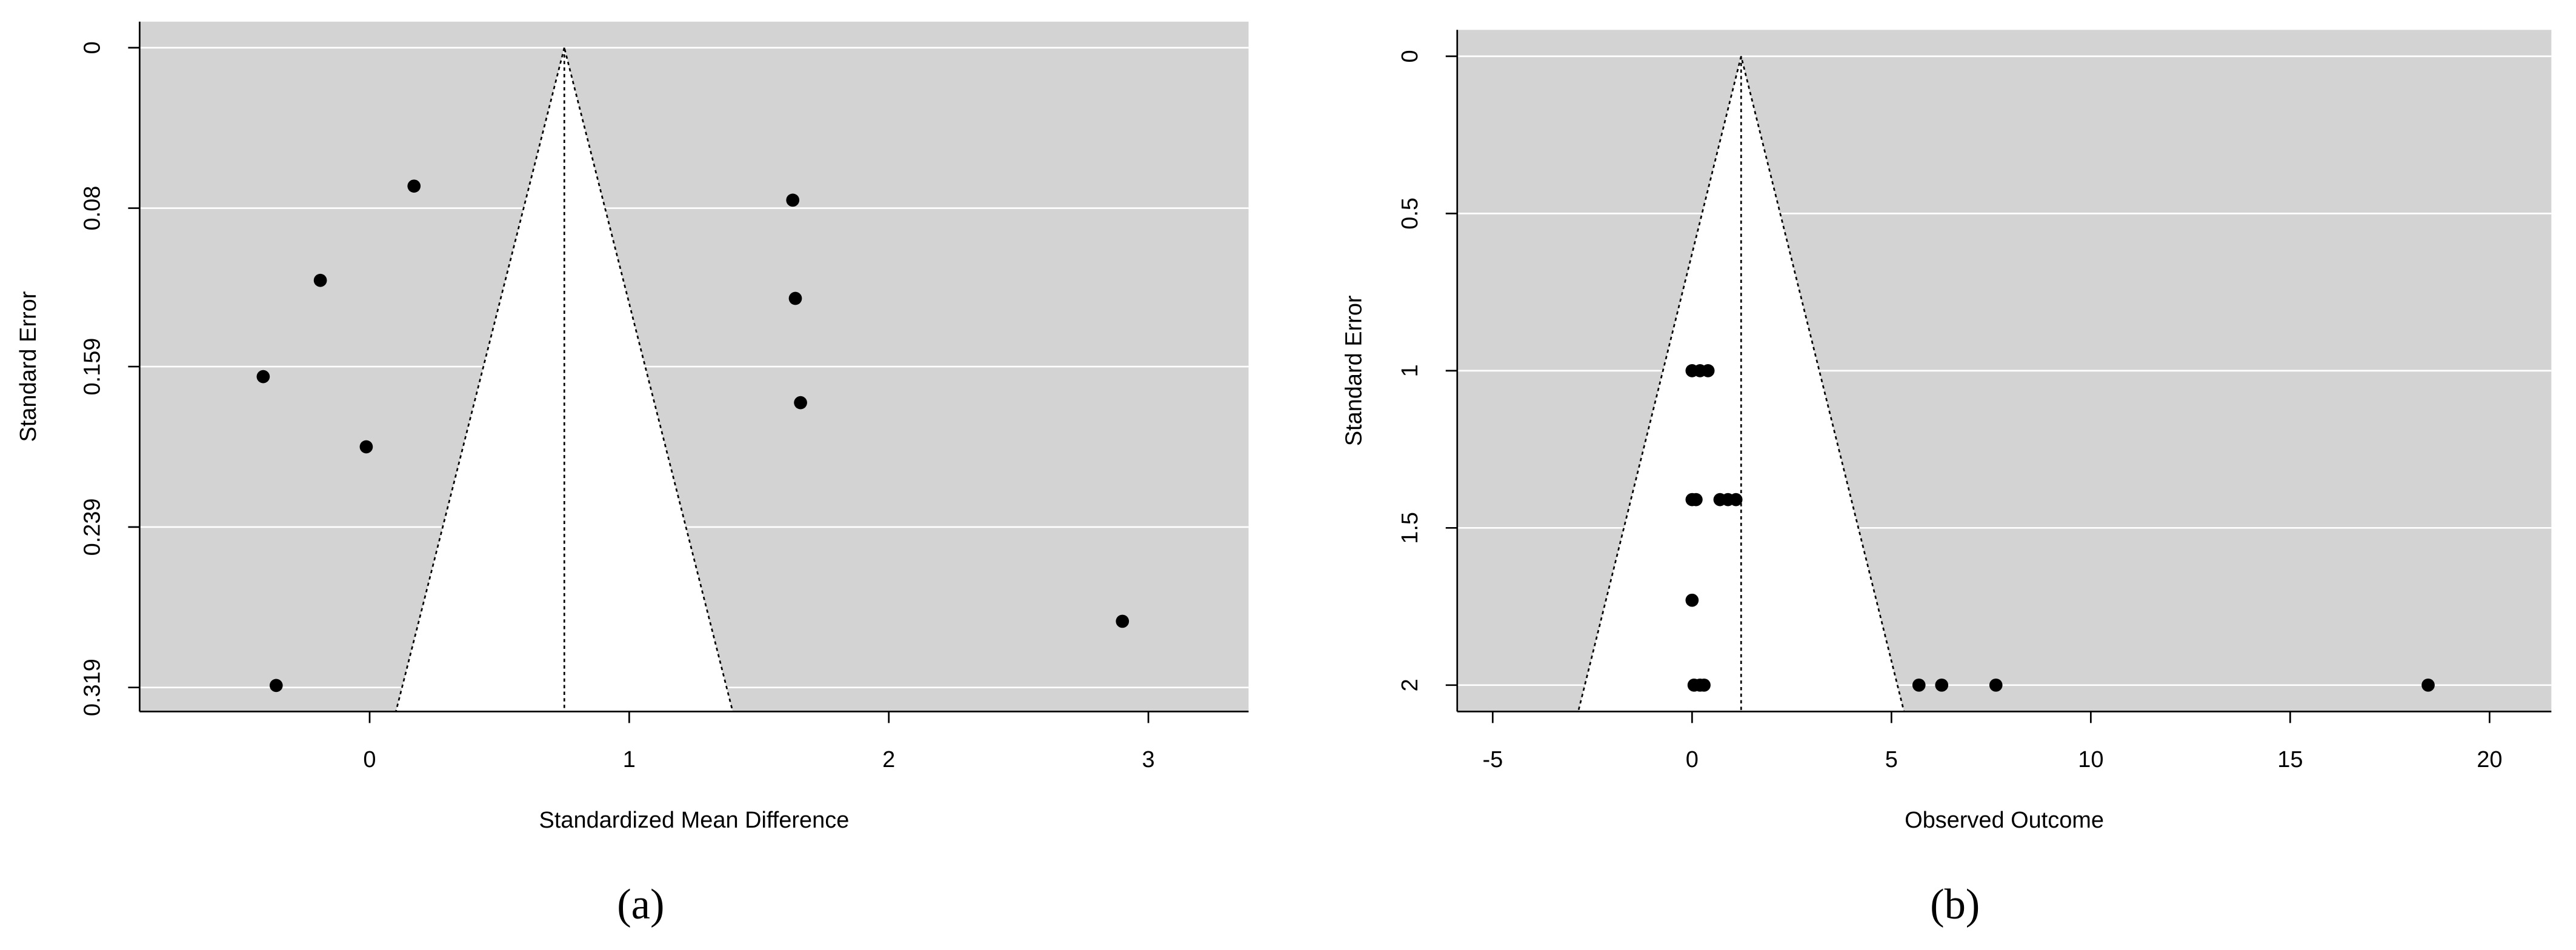  What do you see at coordinates (1492, 759) in the screenshot?
I see `x-tick-label: -5` at bounding box center [1492, 759].